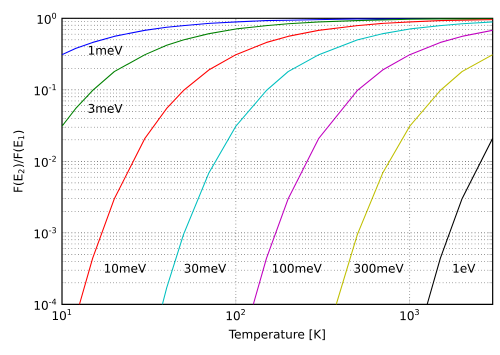 The width and height of the screenshot is (500, 355). What do you see at coordinates (235, 314) in the screenshot?
I see `x-tick-label: 10$^{2}$` at bounding box center [235, 314].